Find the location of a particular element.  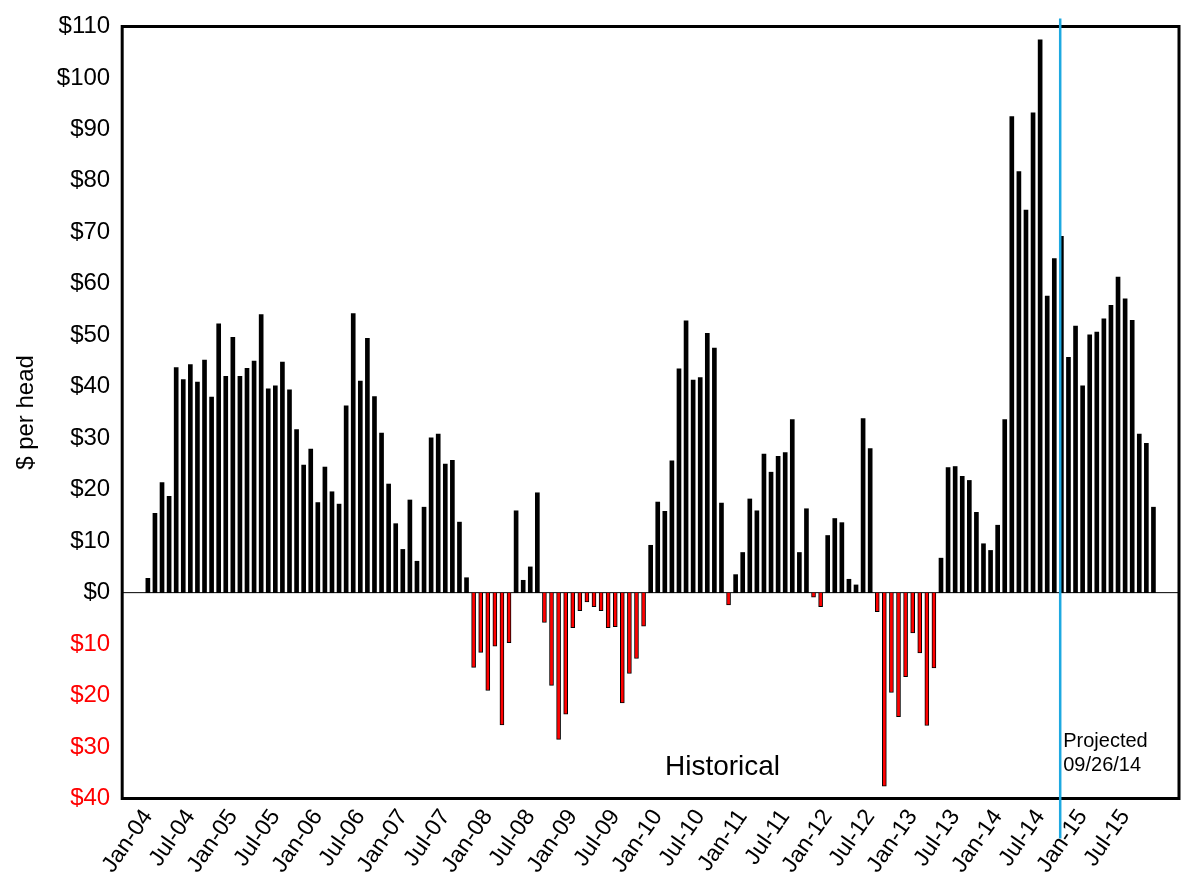

y-tick-label: $80 is located at coordinates (90, 179).